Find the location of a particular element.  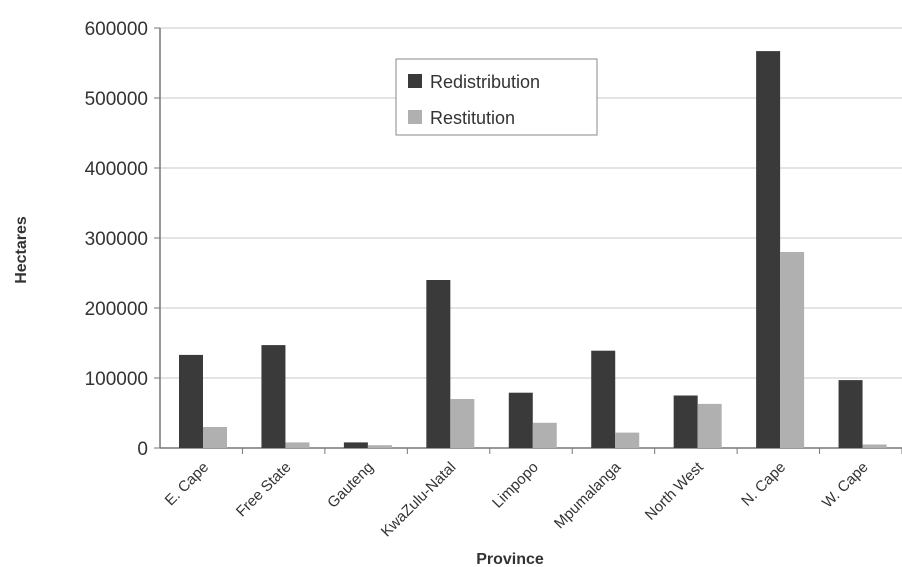

x-tick-label: Gauteng is located at coordinates (350, 485).